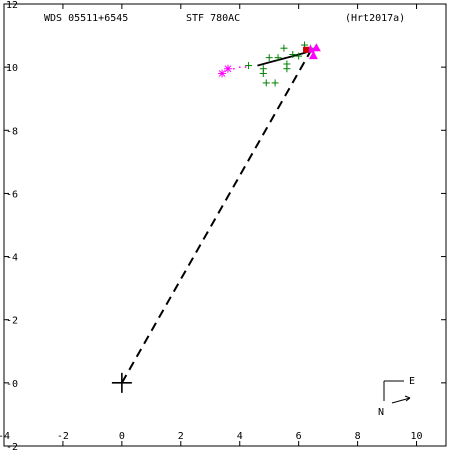 The image size is (450, 450). I want to click on compass: E N, so click(396, 397).